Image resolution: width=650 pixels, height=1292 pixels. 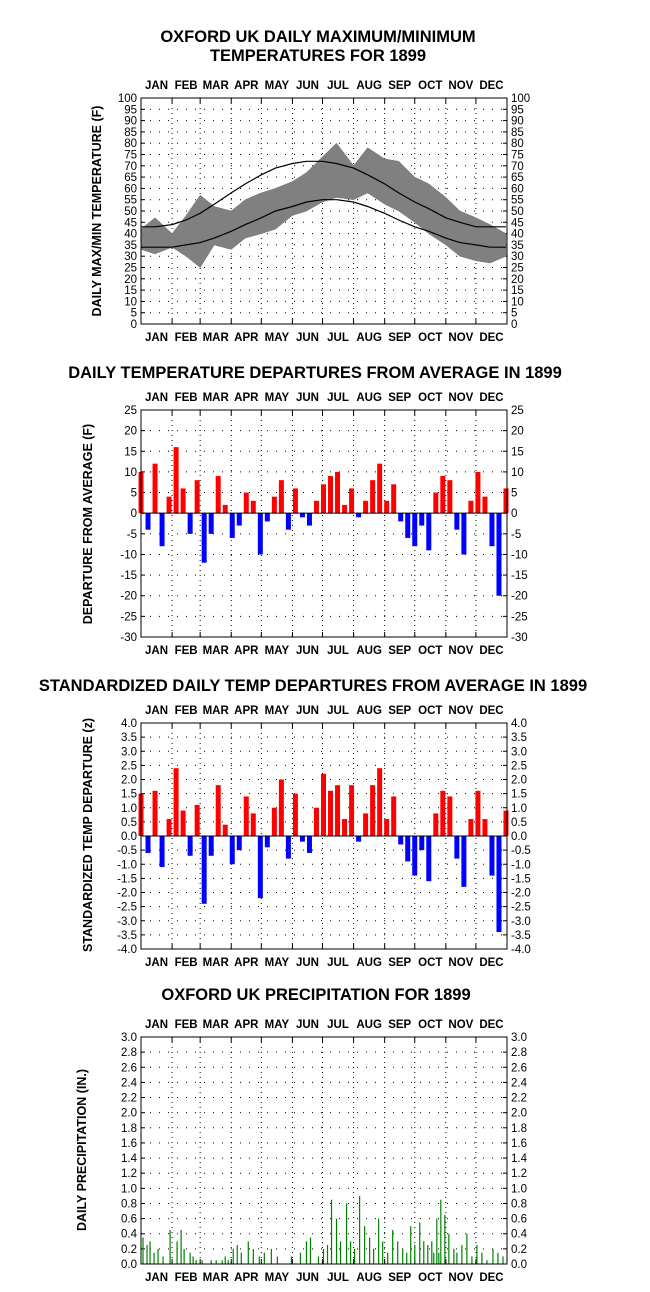 I want to click on y-tick-label: 1.8, so click(x=519, y=1129).